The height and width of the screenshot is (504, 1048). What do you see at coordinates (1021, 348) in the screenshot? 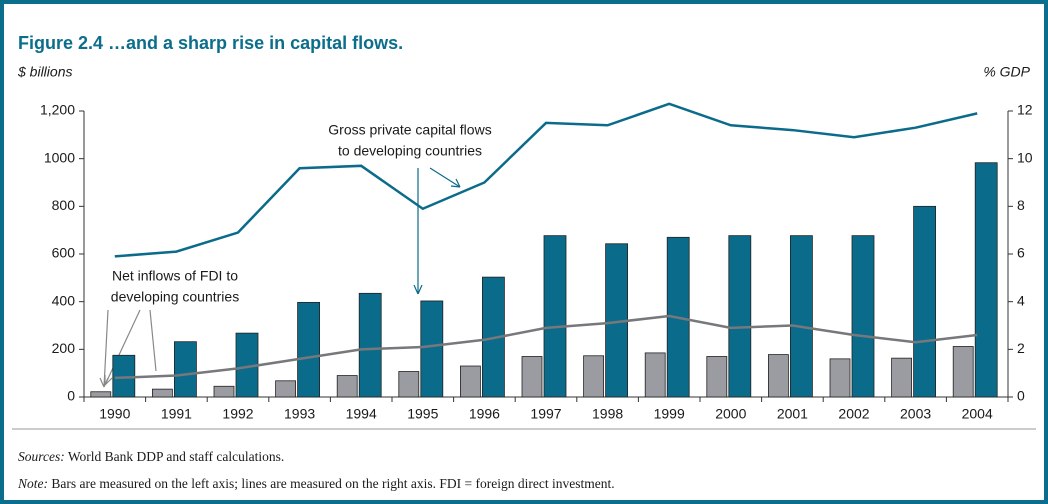
I see `y2-tick-label: 2` at bounding box center [1021, 348].